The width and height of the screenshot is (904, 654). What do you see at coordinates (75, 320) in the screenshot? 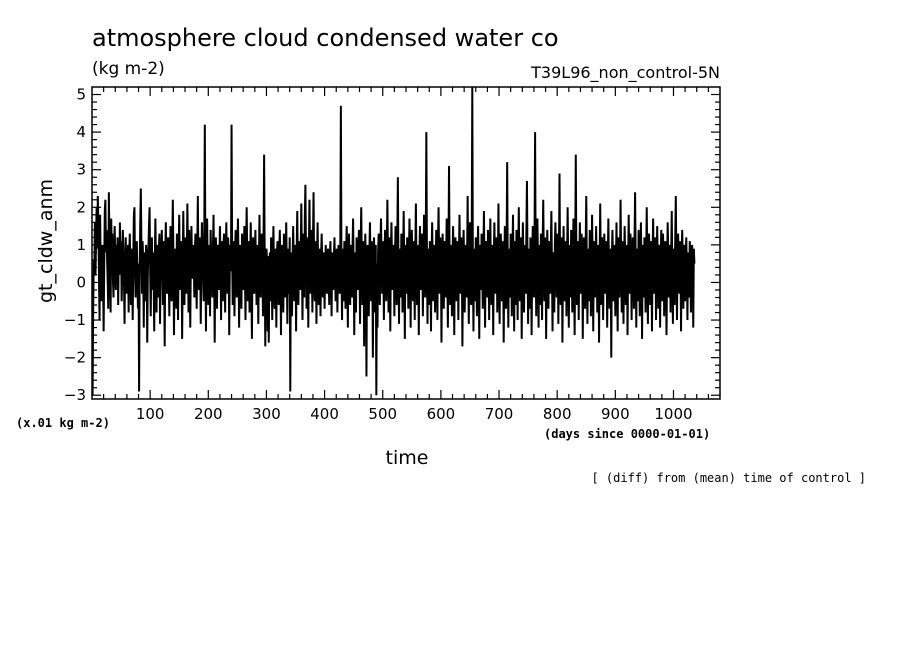
I see `y-tick-label: −1` at bounding box center [75, 320].